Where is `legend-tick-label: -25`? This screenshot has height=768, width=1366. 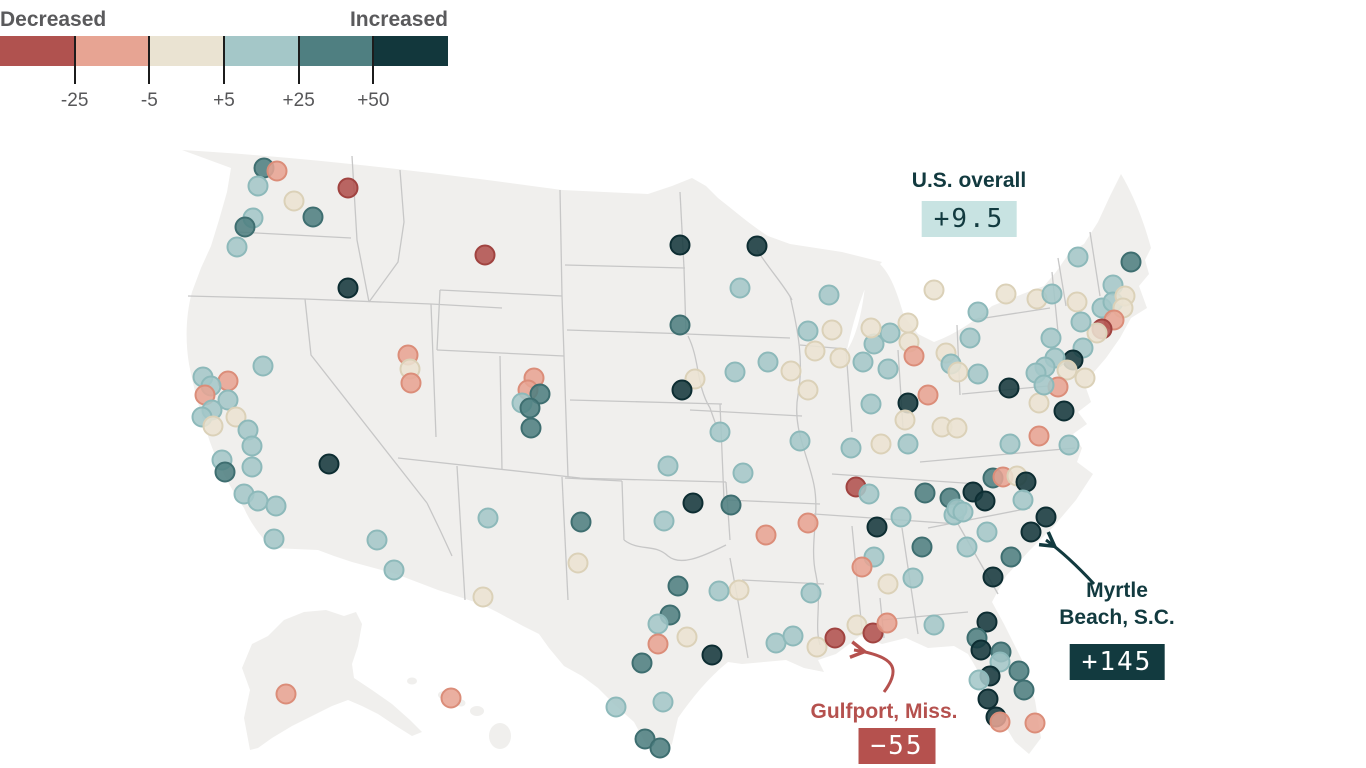 legend-tick-label: -25 is located at coordinates (74, 100).